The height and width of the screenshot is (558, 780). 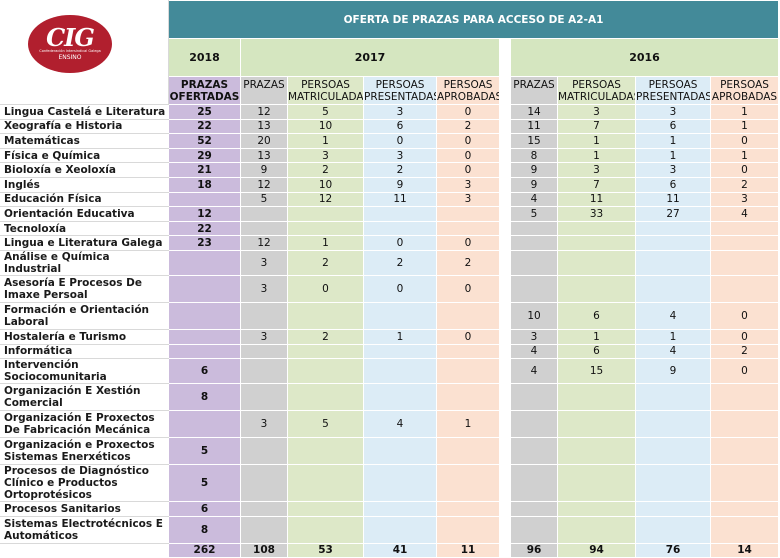 What do you see at coordinates (400, 126) in the screenshot?
I see `cell-pr17: 6` at bounding box center [400, 126].